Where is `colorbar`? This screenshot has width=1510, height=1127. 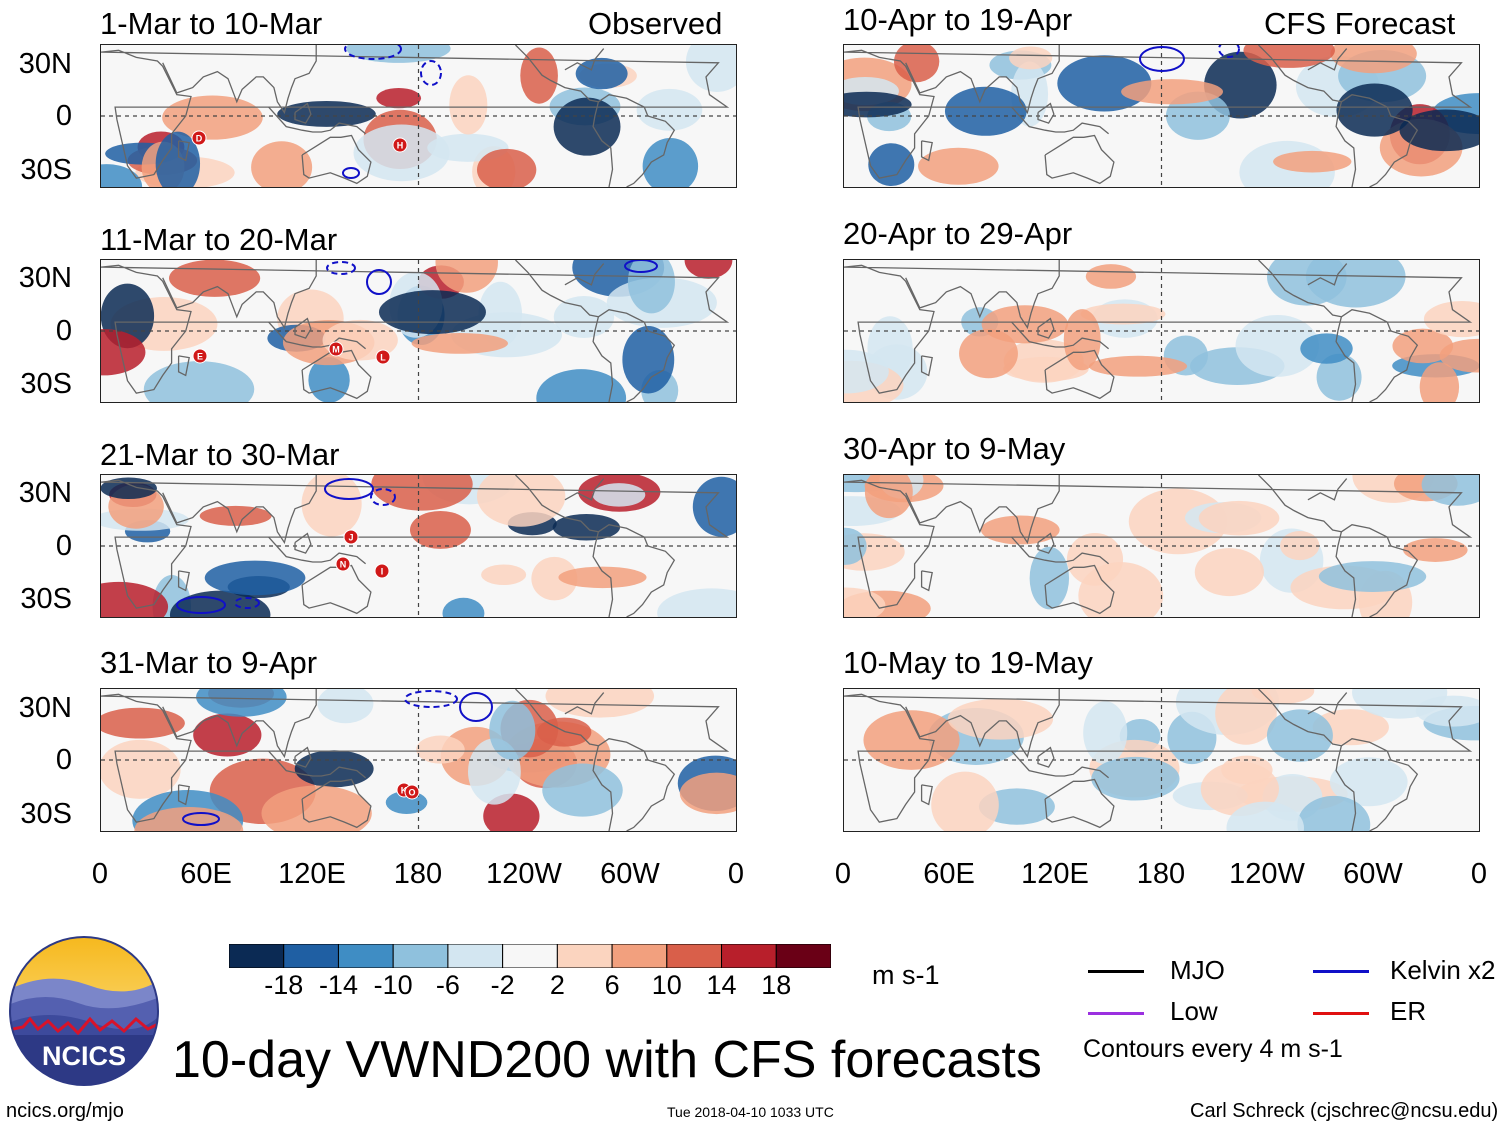
colorbar is located at coordinates (530, 956).